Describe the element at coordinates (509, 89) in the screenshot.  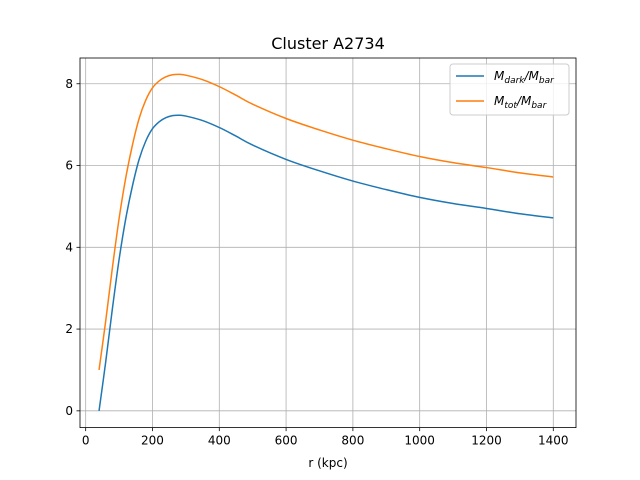
I see `legend: Mdark/Mbar Mtot/Mbar` at that location.